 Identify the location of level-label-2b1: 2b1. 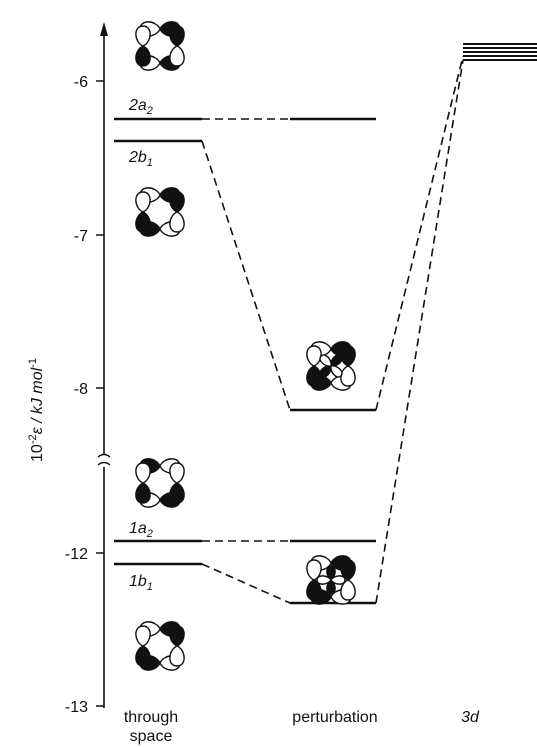
(140, 159).